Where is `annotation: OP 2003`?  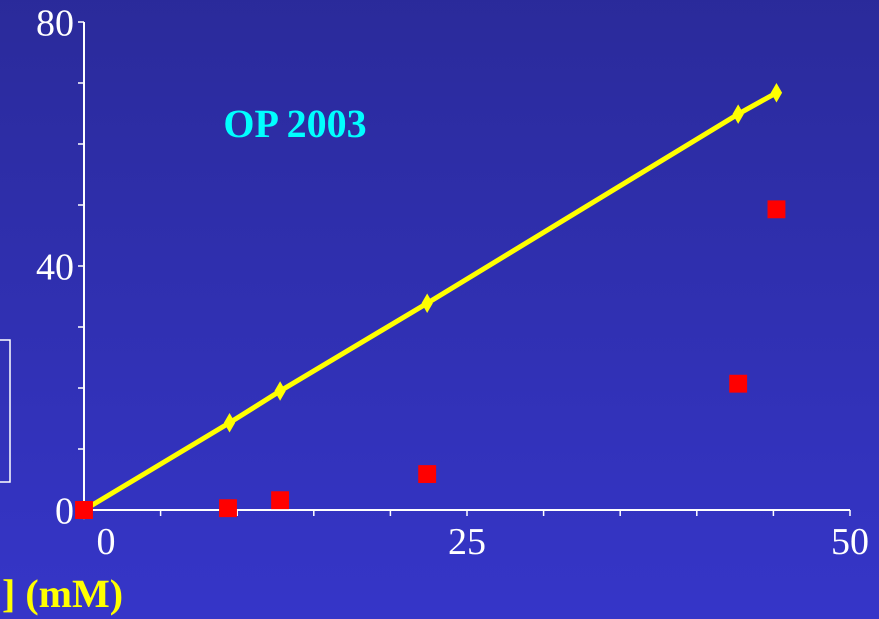 annotation: OP 2003 is located at coordinates (295, 123).